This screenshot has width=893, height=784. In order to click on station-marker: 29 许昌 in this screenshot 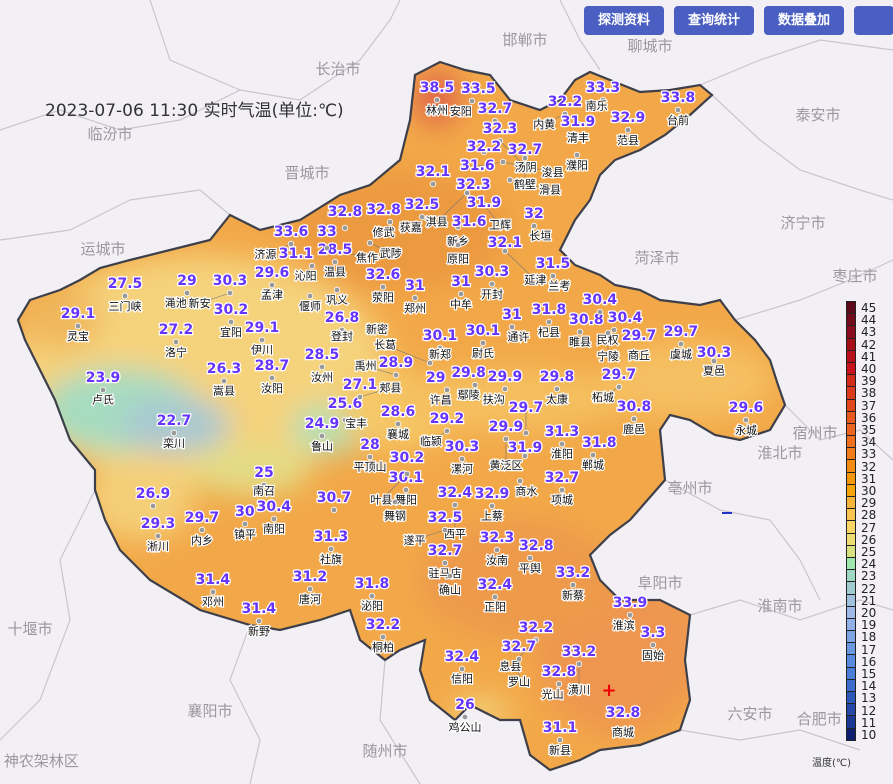, I will do `click(439, 388)`.